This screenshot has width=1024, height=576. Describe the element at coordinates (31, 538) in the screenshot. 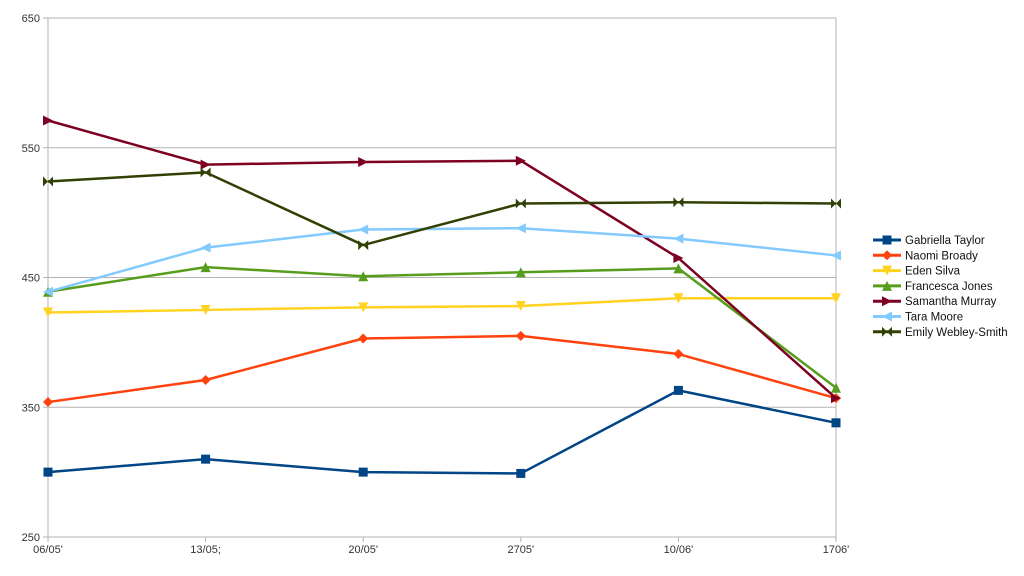

I see `y-tick-label: 250` at that location.